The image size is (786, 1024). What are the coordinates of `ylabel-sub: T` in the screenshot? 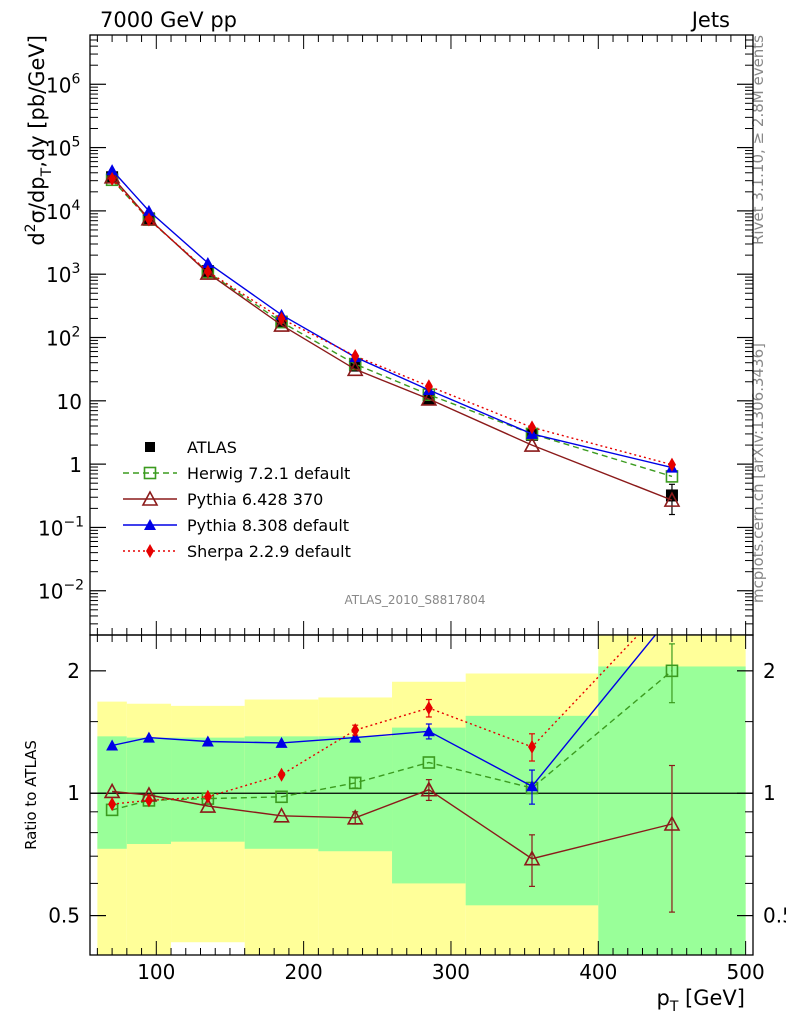 It's located at (47, 172).